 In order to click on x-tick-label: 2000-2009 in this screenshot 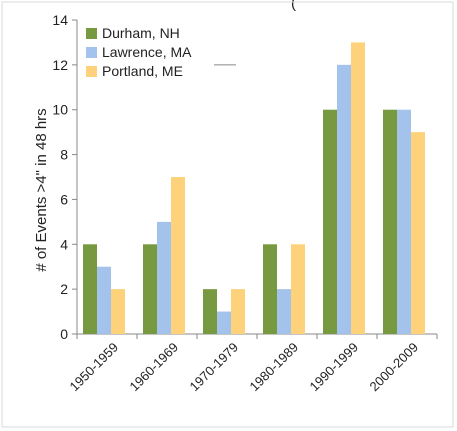, I will do `click(394, 367)`.